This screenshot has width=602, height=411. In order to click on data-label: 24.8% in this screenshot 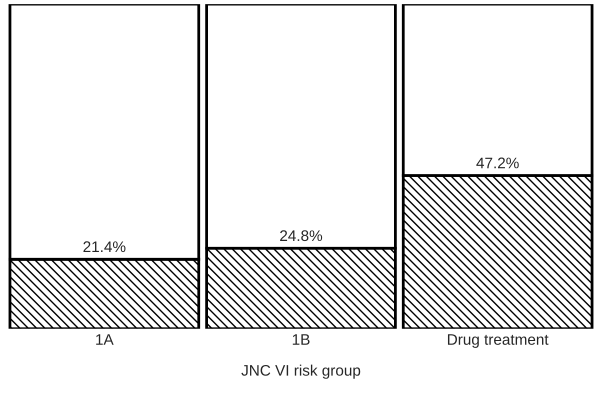, I will do `click(301, 236)`.